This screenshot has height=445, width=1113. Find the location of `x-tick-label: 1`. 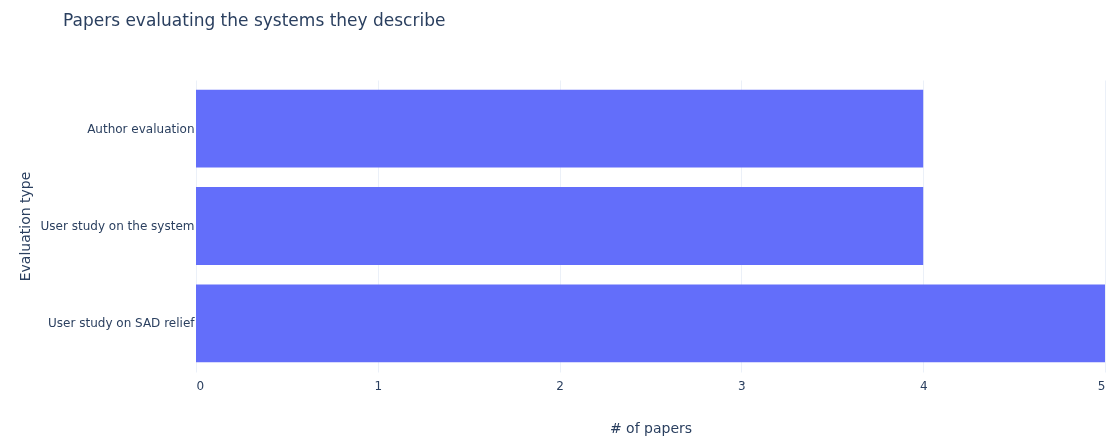

x-tick-label: 1 is located at coordinates (378, 385).